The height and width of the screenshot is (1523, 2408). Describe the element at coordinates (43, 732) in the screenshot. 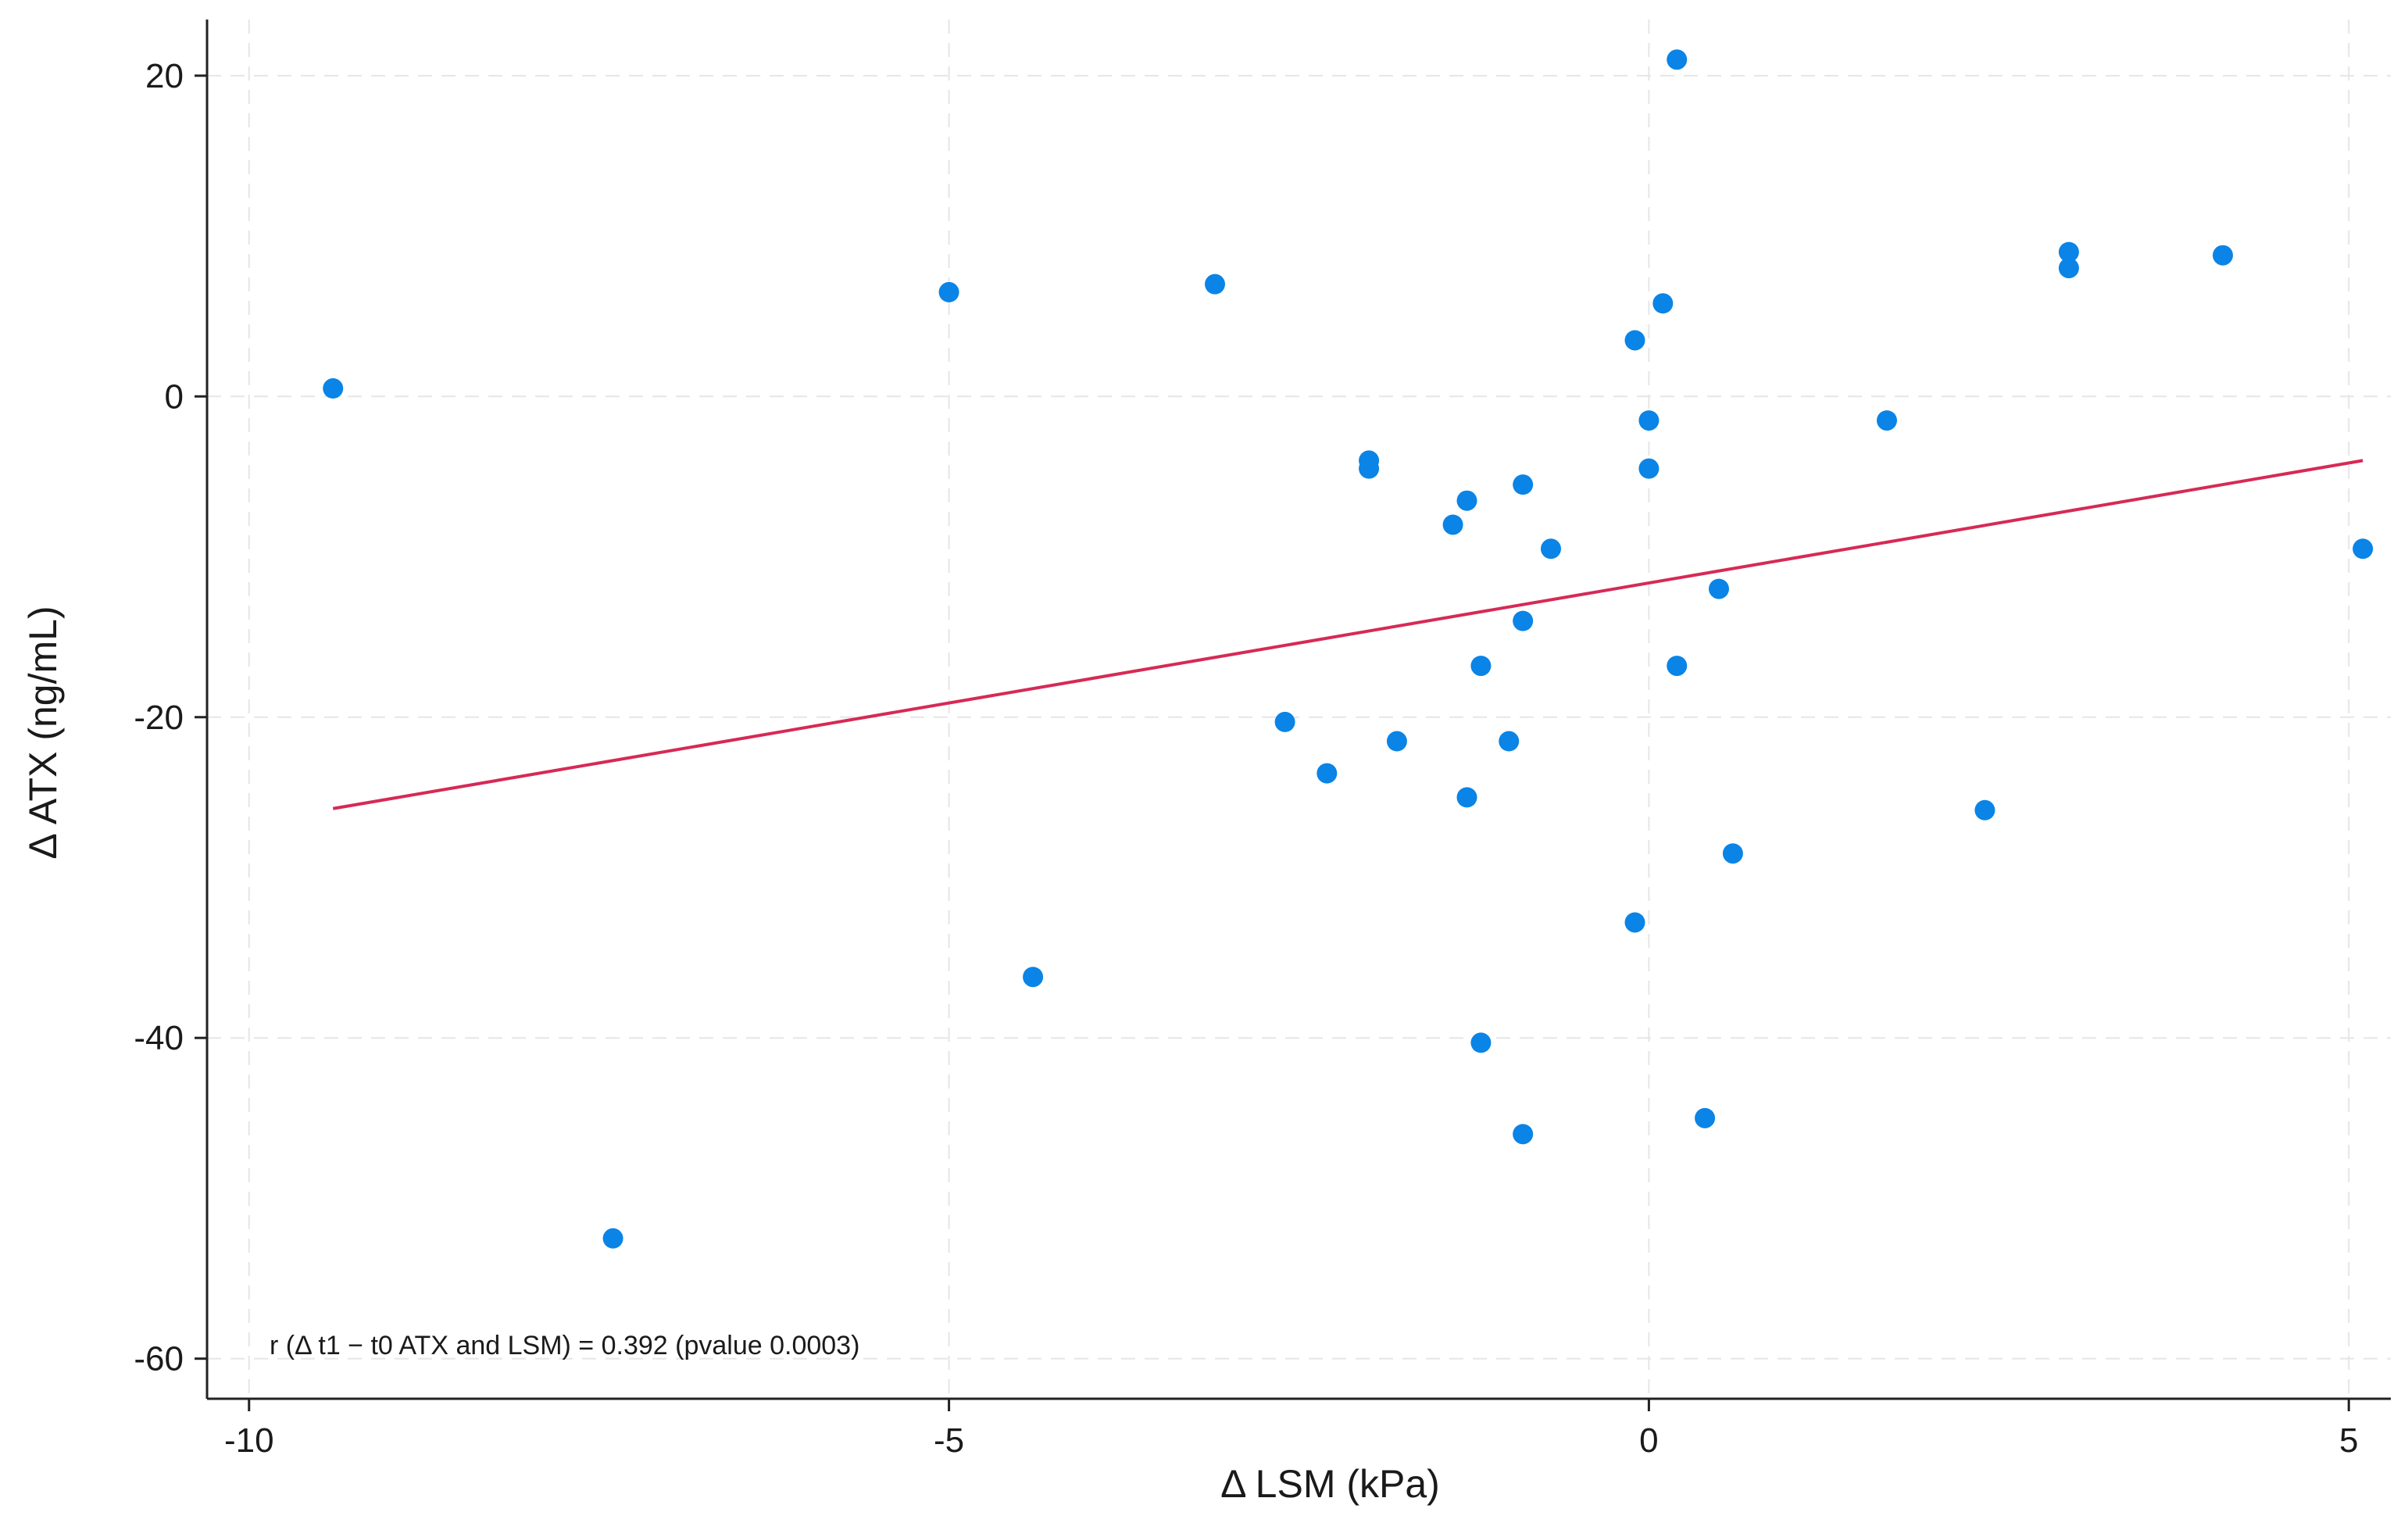

I see `y-axis-title: Δ ATX (ng/mL)` at that location.